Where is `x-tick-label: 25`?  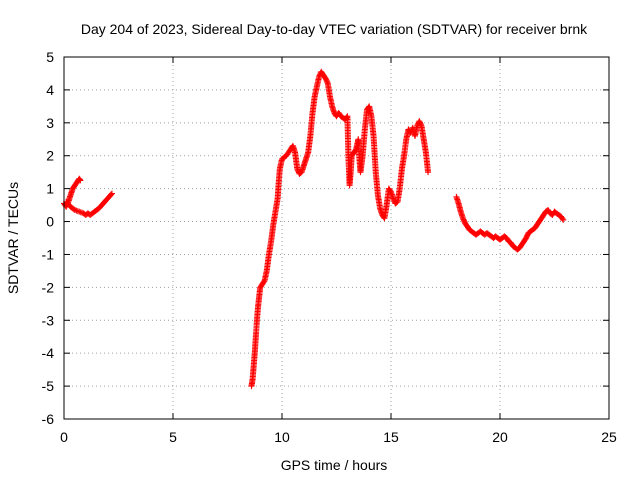 x-tick-label: 25 is located at coordinates (609, 437).